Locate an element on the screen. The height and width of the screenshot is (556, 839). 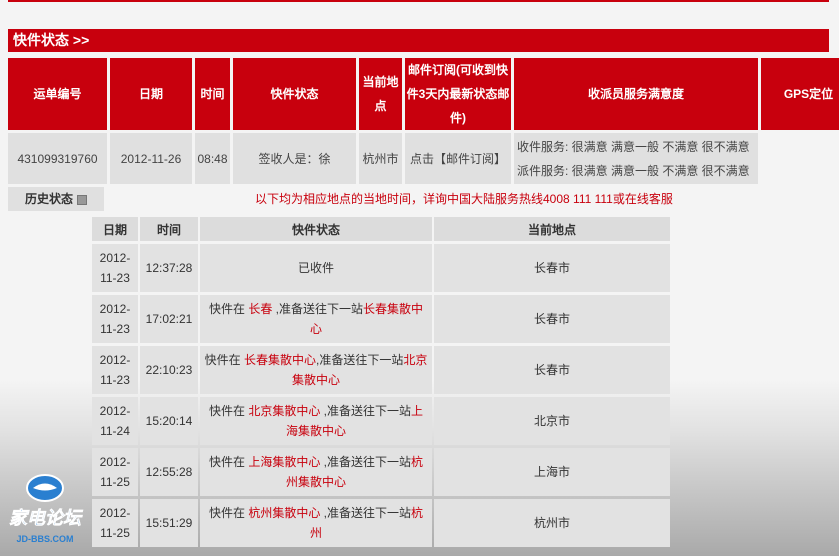
date-text: 2012- 11-24 is located at coordinates (115, 421).